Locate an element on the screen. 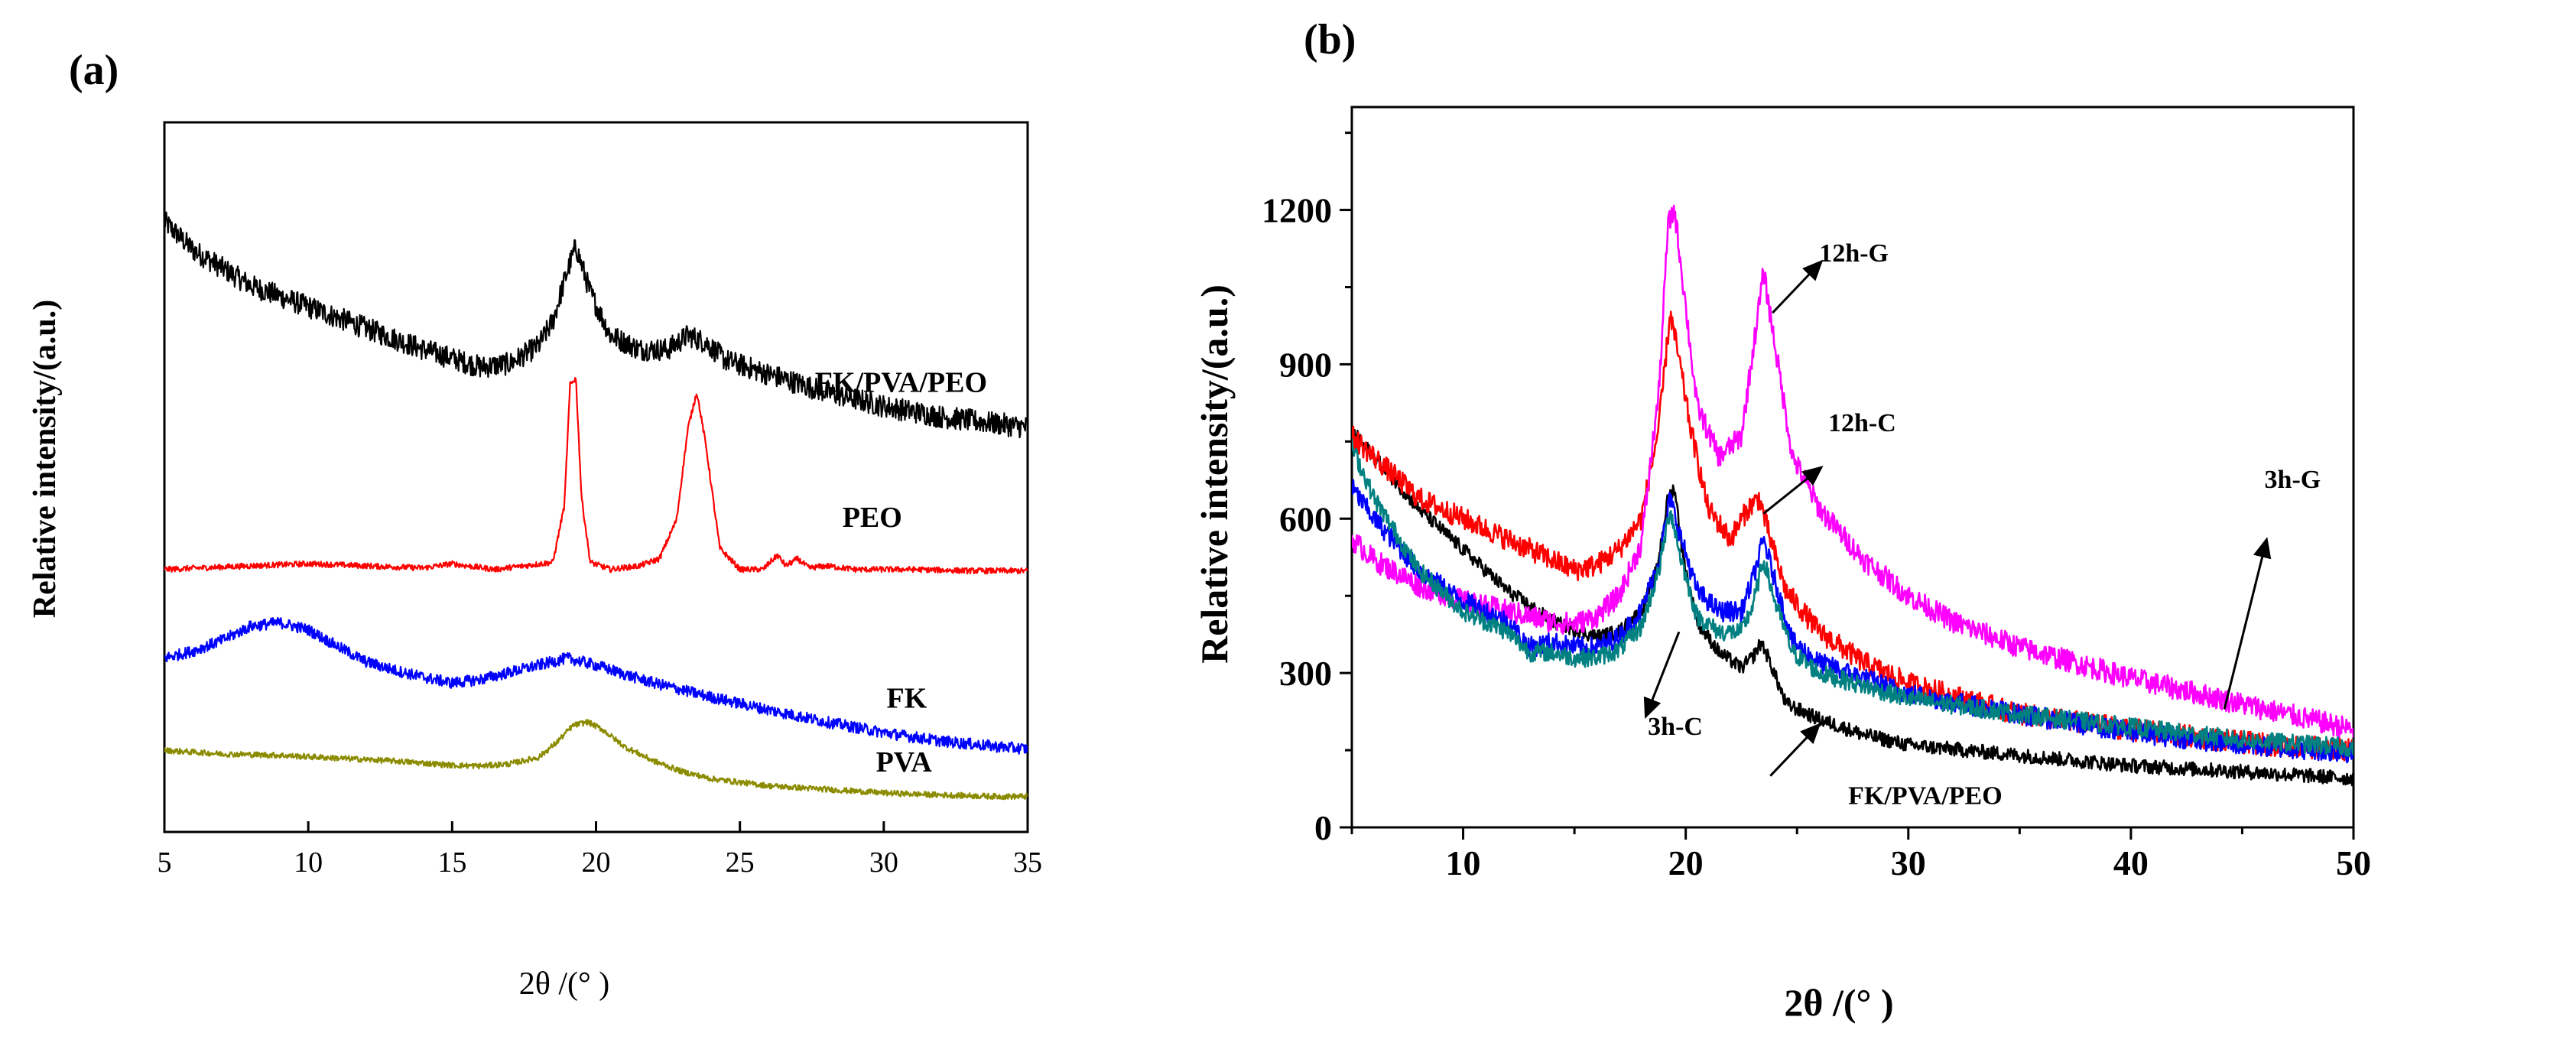 The image size is (2576, 1056). panel-a-series-label-pva: PVA is located at coordinates (905, 762).